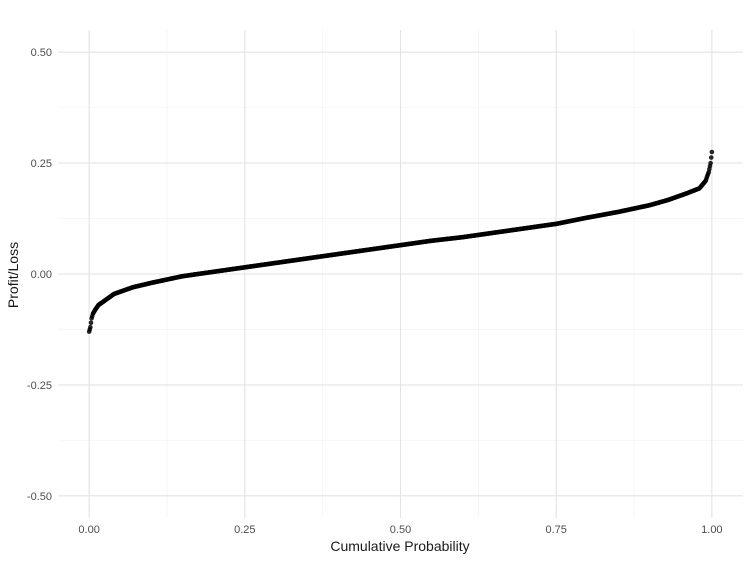 The height and width of the screenshot is (561, 751). What do you see at coordinates (244, 530) in the screenshot?
I see `x-tick-label: 0.25` at bounding box center [244, 530].